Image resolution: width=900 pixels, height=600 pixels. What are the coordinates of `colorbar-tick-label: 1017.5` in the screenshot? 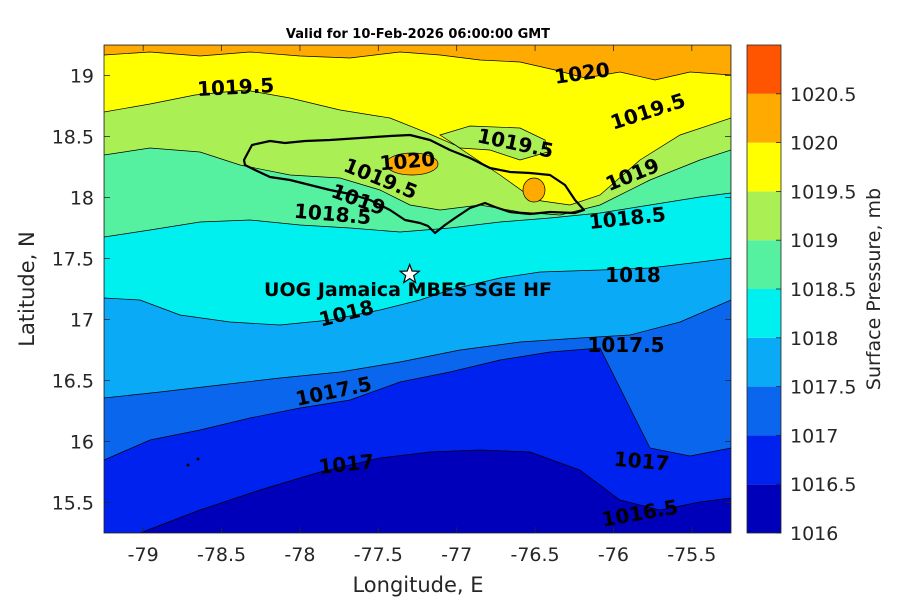 It's located at (823, 388).